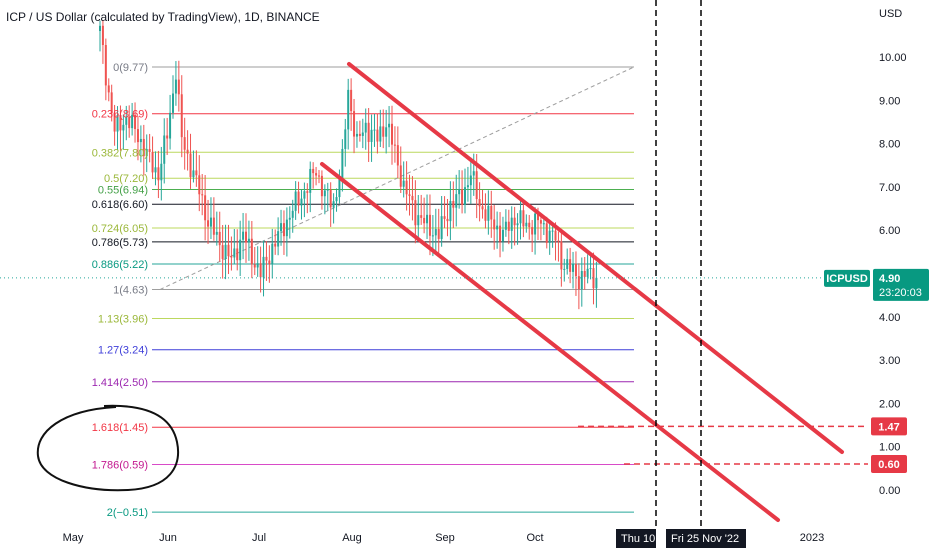 The width and height of the screenshot is (932, 555). What do you see at coordinates (889, 188) in the screenshot?
I see `price-tick-label: 7.00` at bounding box center [889, 188].